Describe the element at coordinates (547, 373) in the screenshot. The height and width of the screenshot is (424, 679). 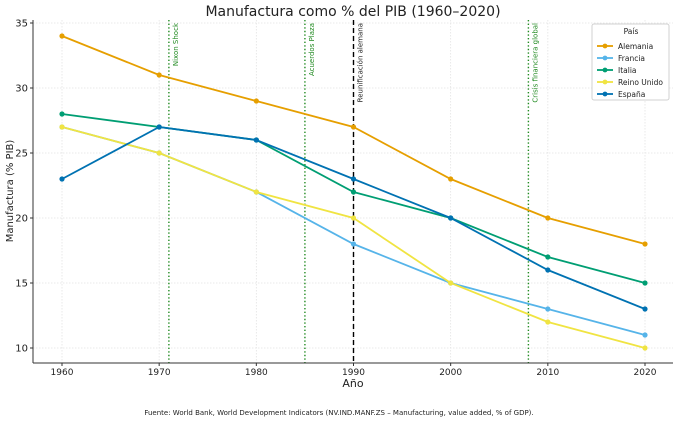
I see `x-tick-label: 2010` at that location.